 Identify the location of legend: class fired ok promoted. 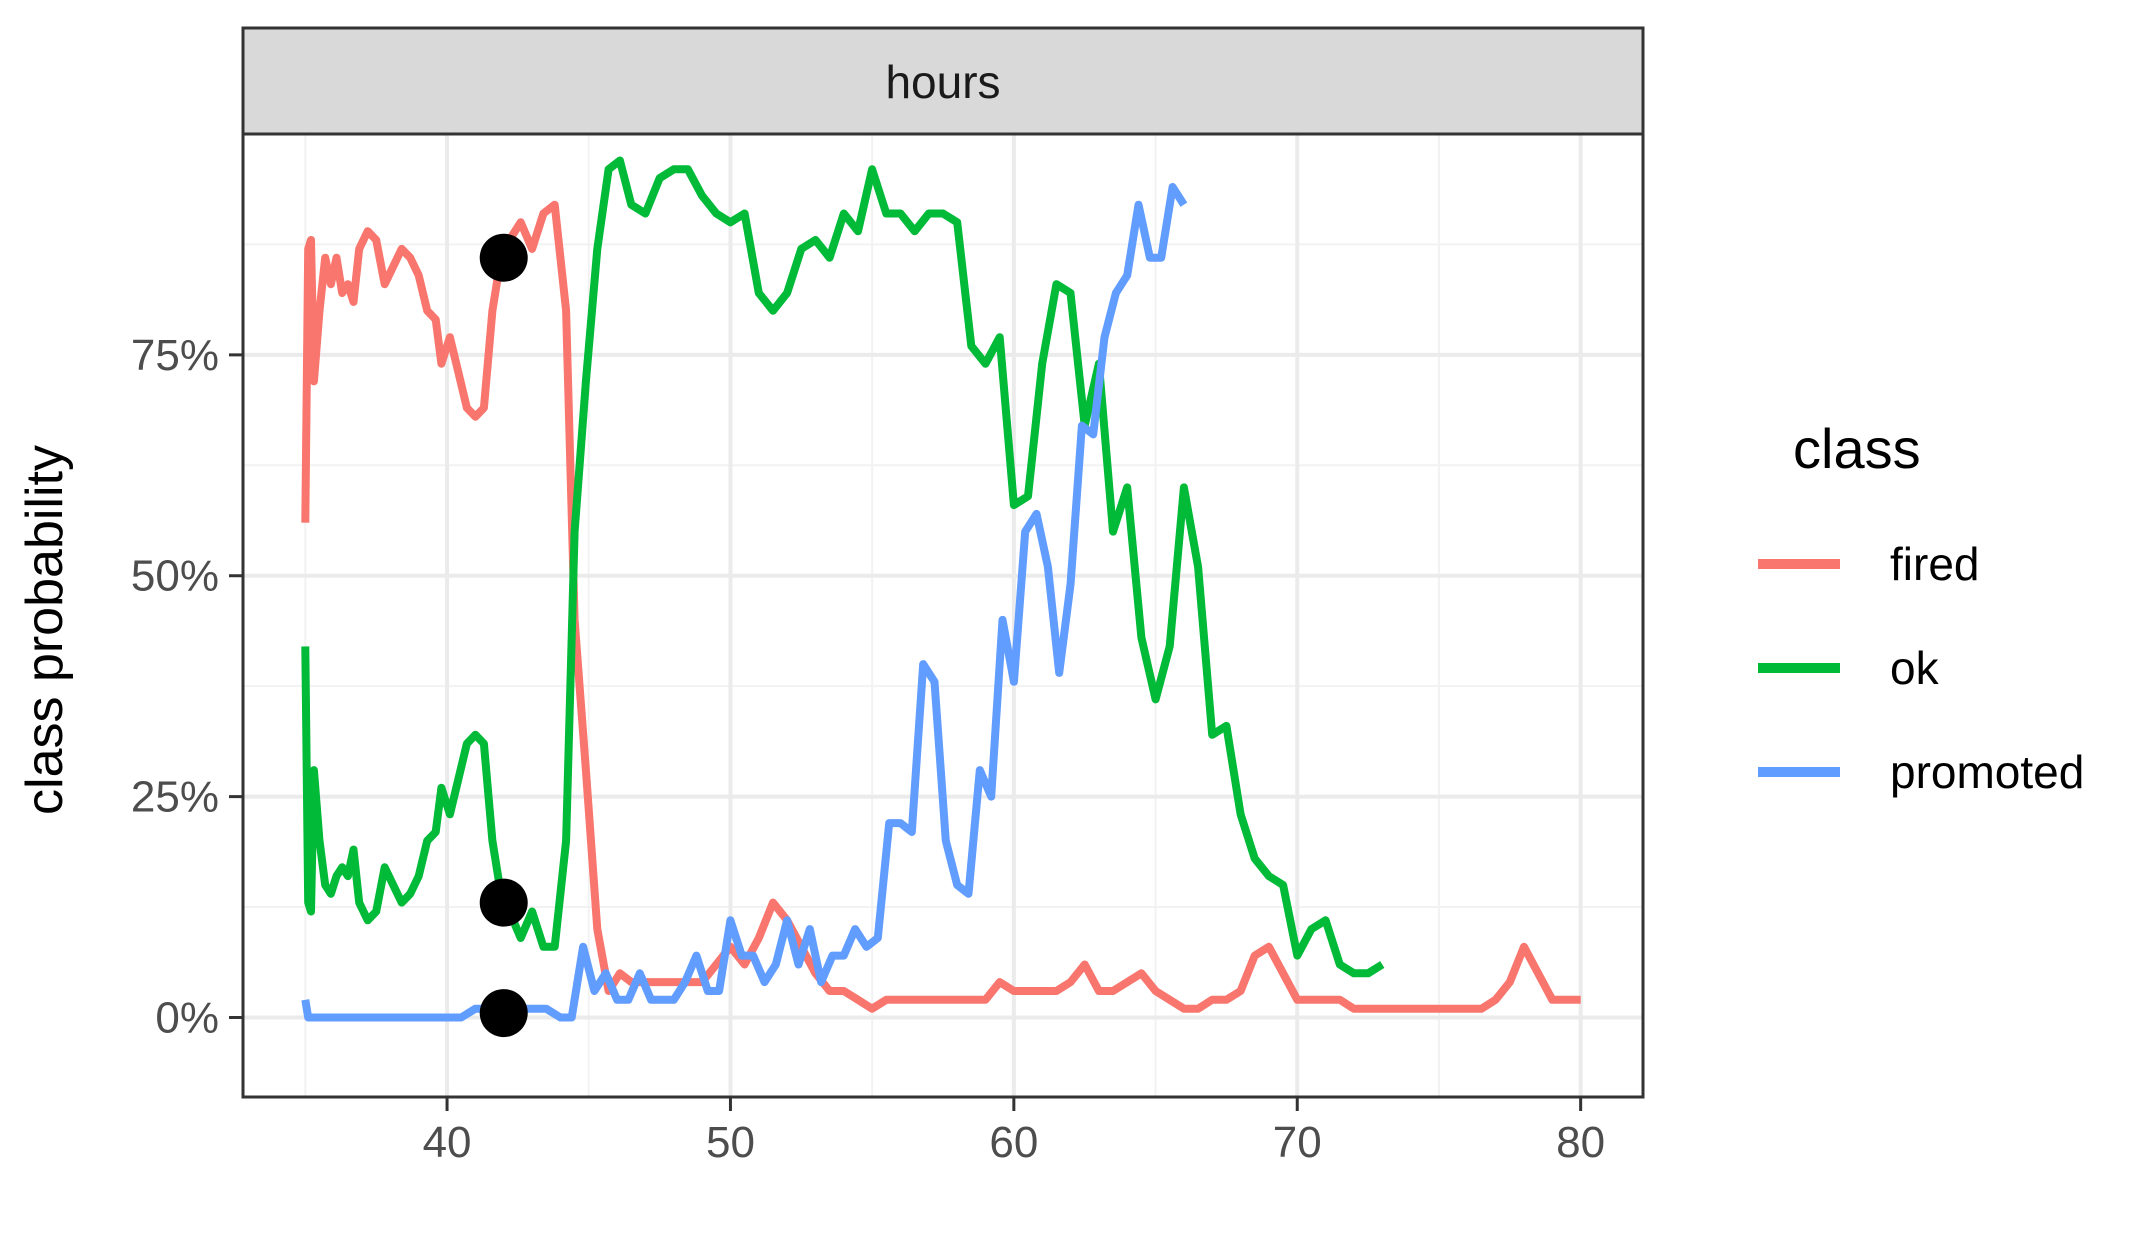
(1921, 607).